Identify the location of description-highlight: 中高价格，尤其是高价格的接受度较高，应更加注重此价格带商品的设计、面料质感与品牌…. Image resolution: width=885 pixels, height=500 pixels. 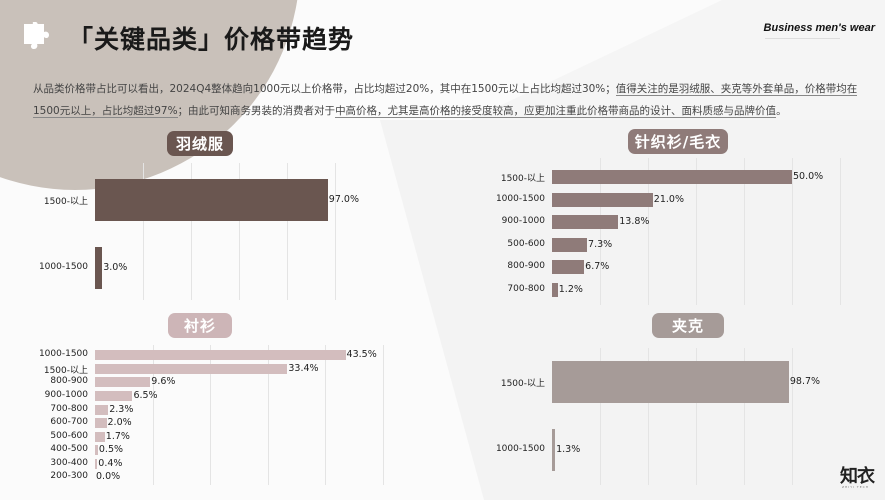
(556, 111).